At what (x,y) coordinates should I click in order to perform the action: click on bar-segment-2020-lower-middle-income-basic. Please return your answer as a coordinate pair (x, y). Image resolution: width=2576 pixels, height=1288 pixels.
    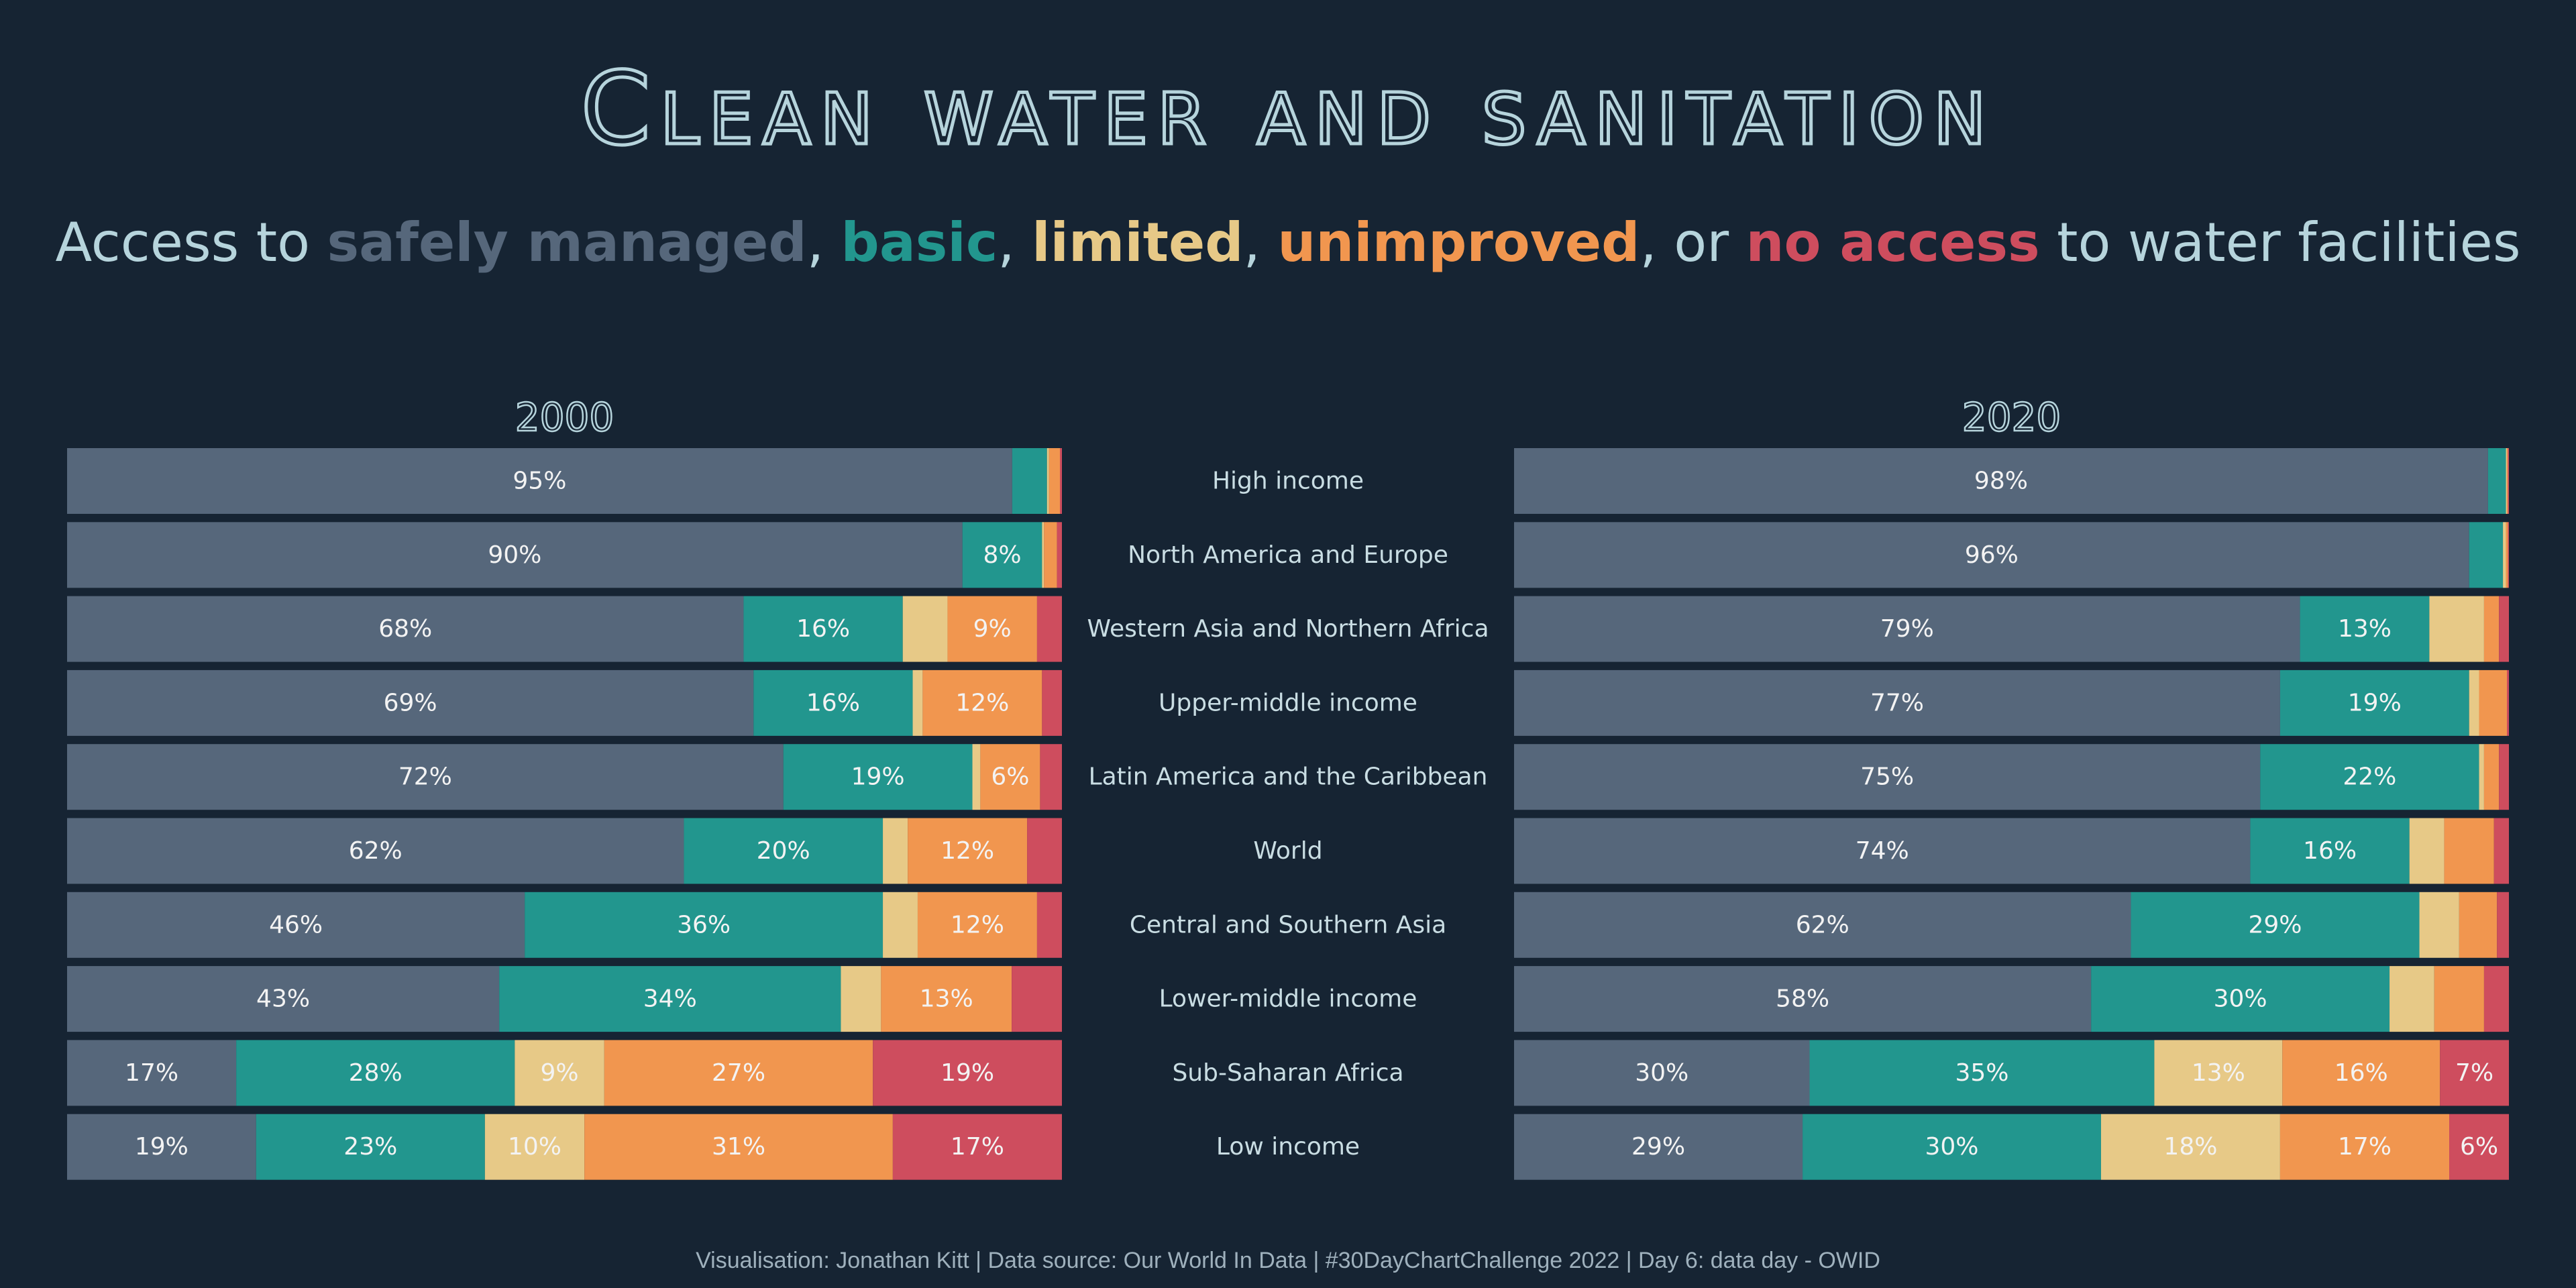
    Looking at the image, I should click on (2240, 999).